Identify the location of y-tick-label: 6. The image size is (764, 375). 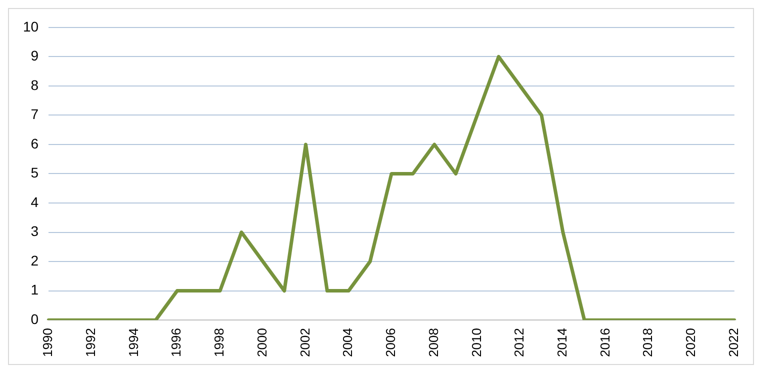
(34, 143).